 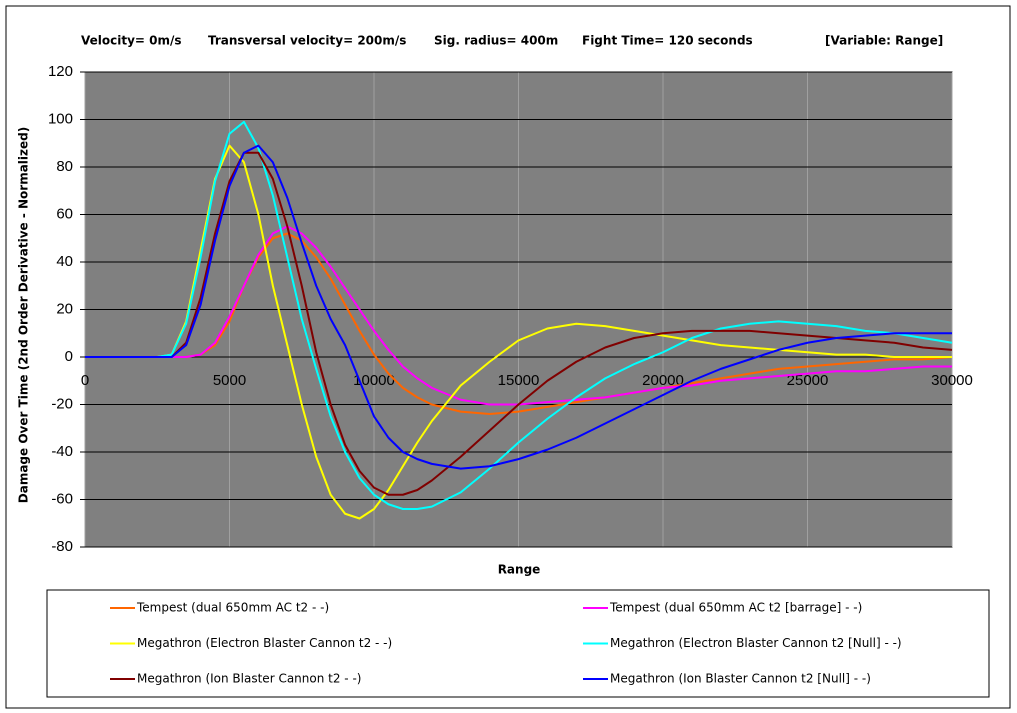 I want to click on legend-label: Tempest (dual 650mm AC t2 [barrage] - -), so click(x=735, y=608).